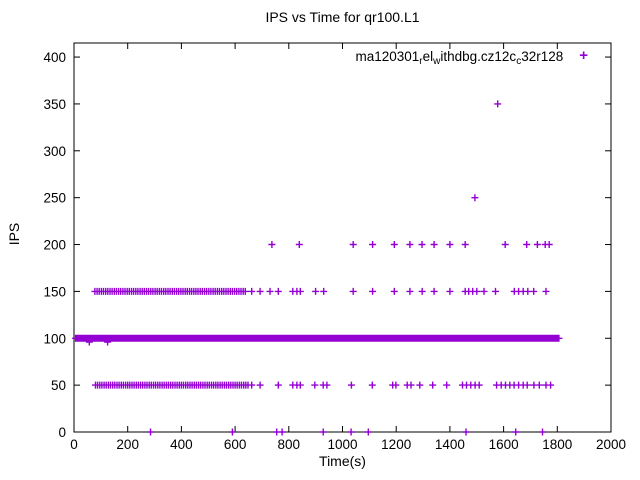 This screenshot has height=480, width=640. What do you see at coordinates (289, 444) in the screenshot?
I see `svg-text: 800` at bounding box center [289, 444].